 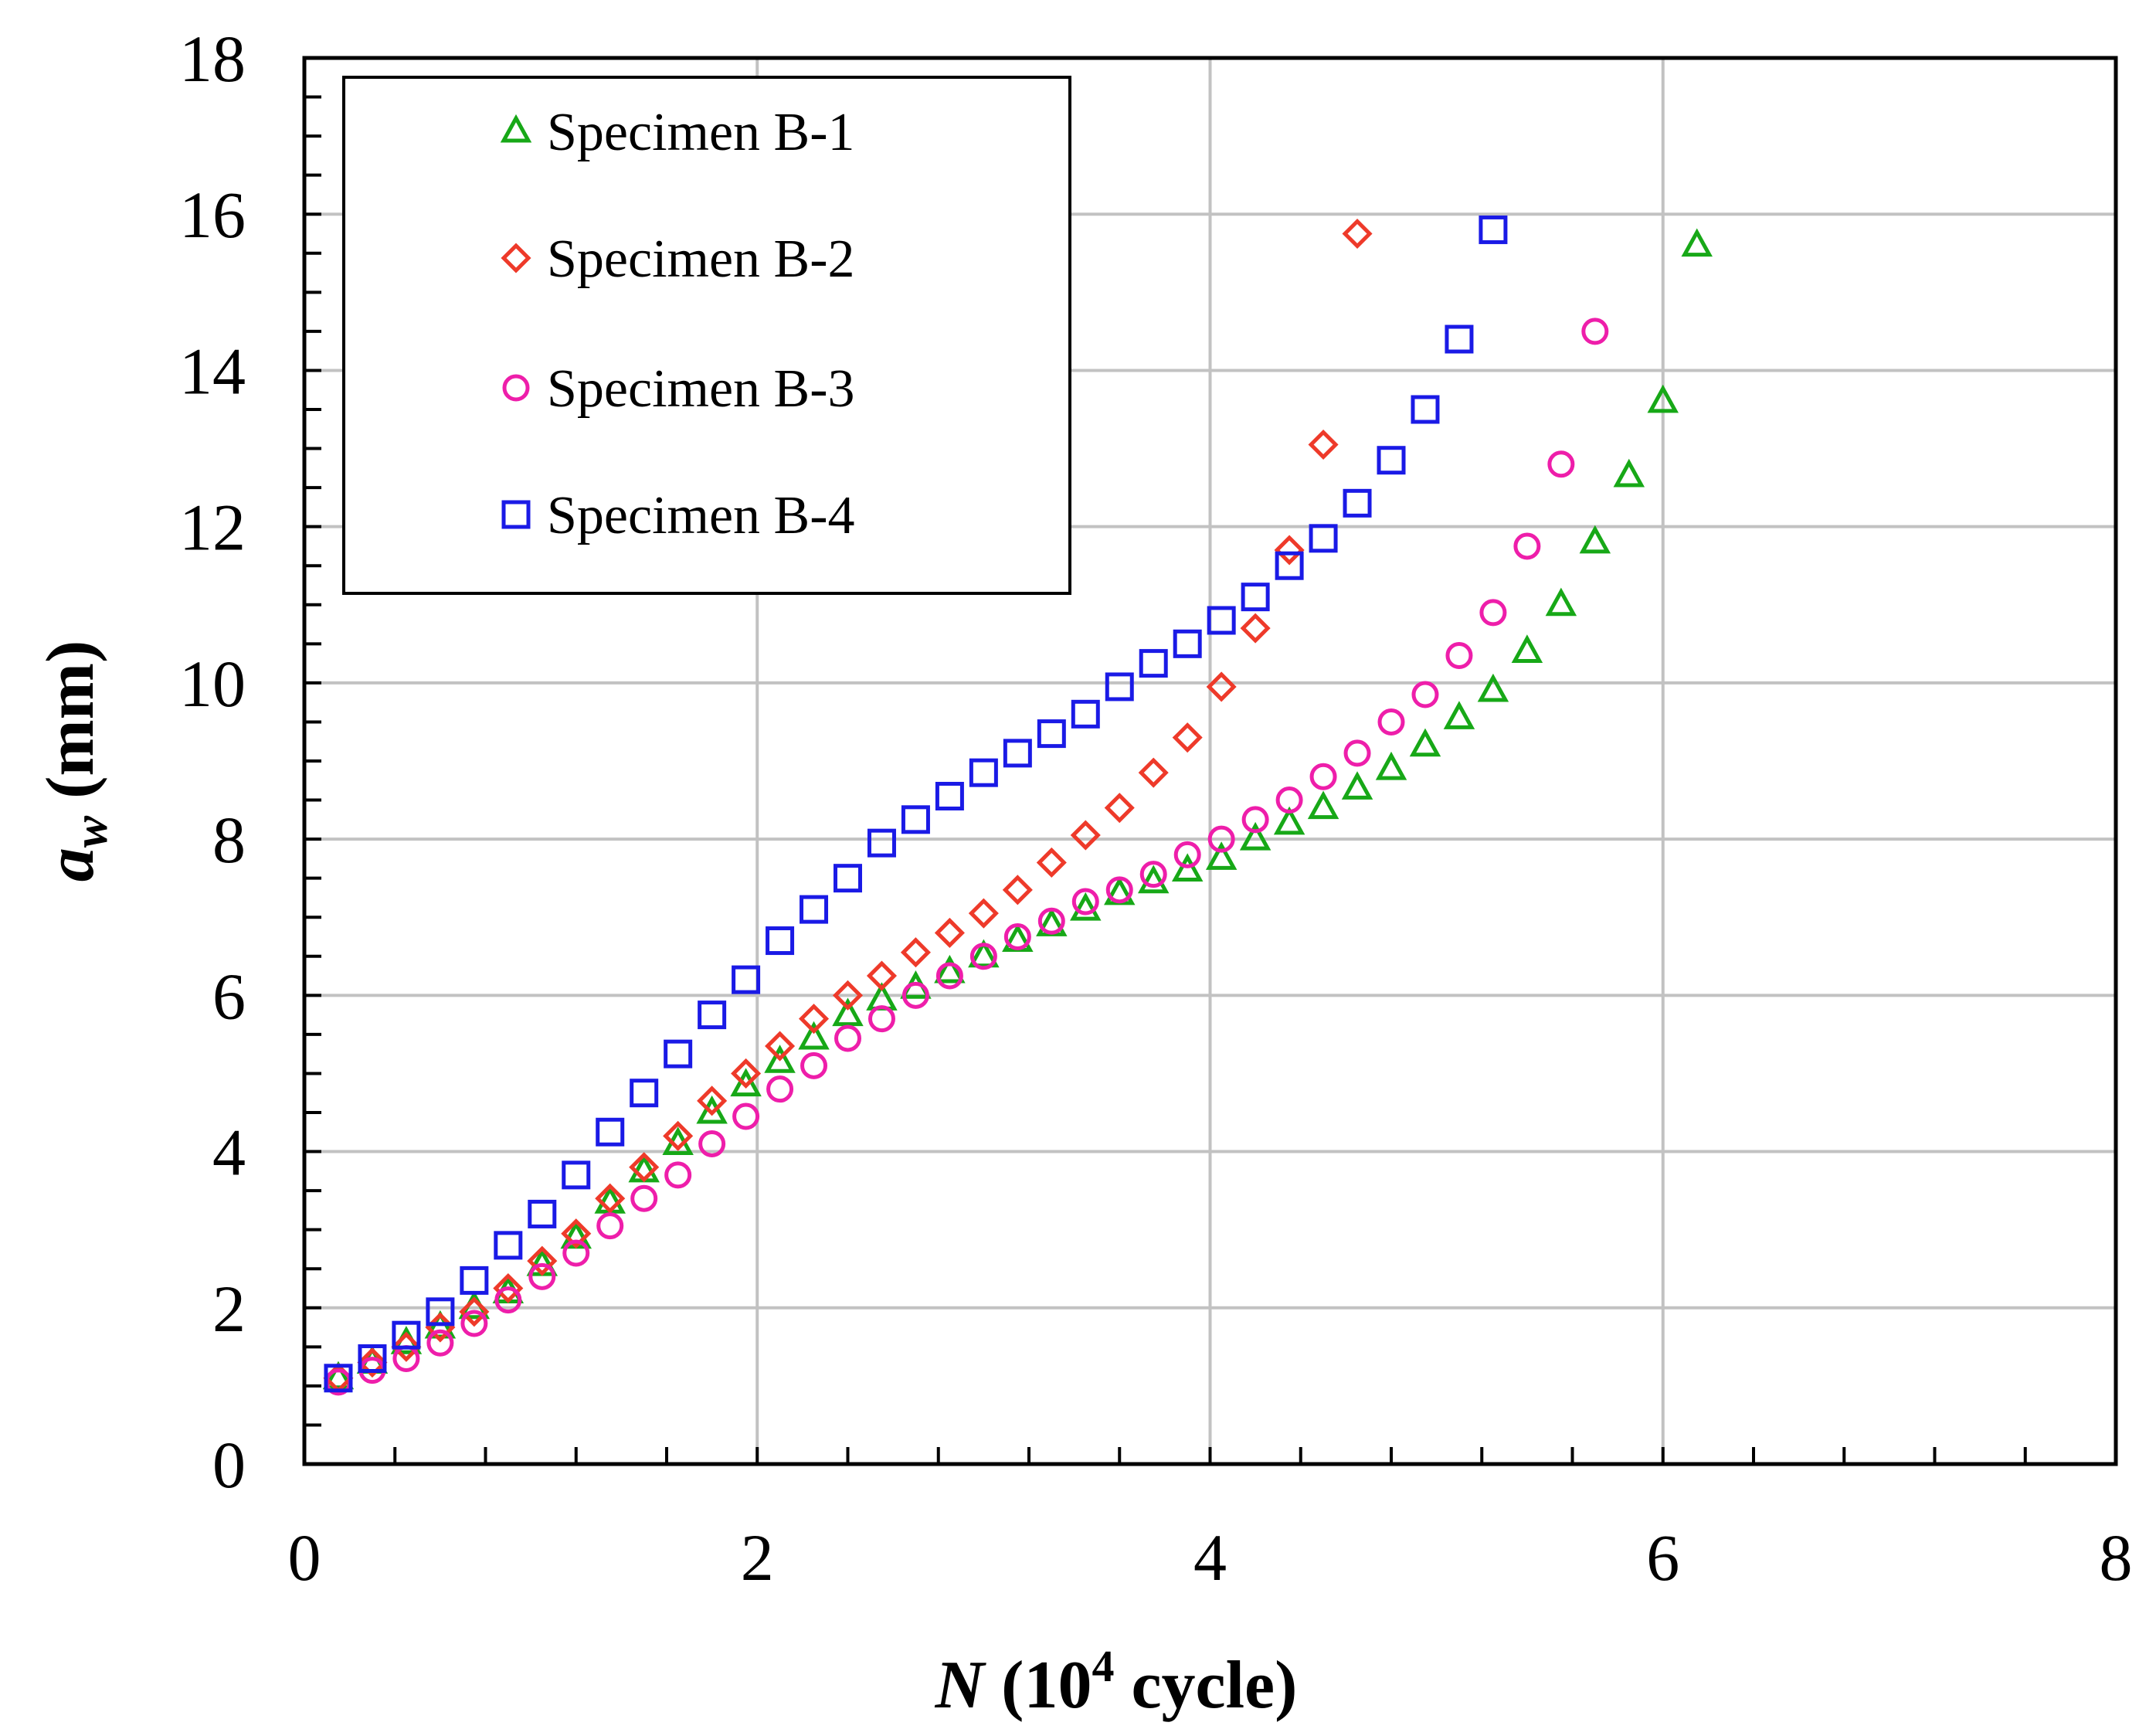 What do you see at coordinates (701, 515) in the screenshot?
I see `legend-label: Specimen B-4` at bounding box center [701, 515].